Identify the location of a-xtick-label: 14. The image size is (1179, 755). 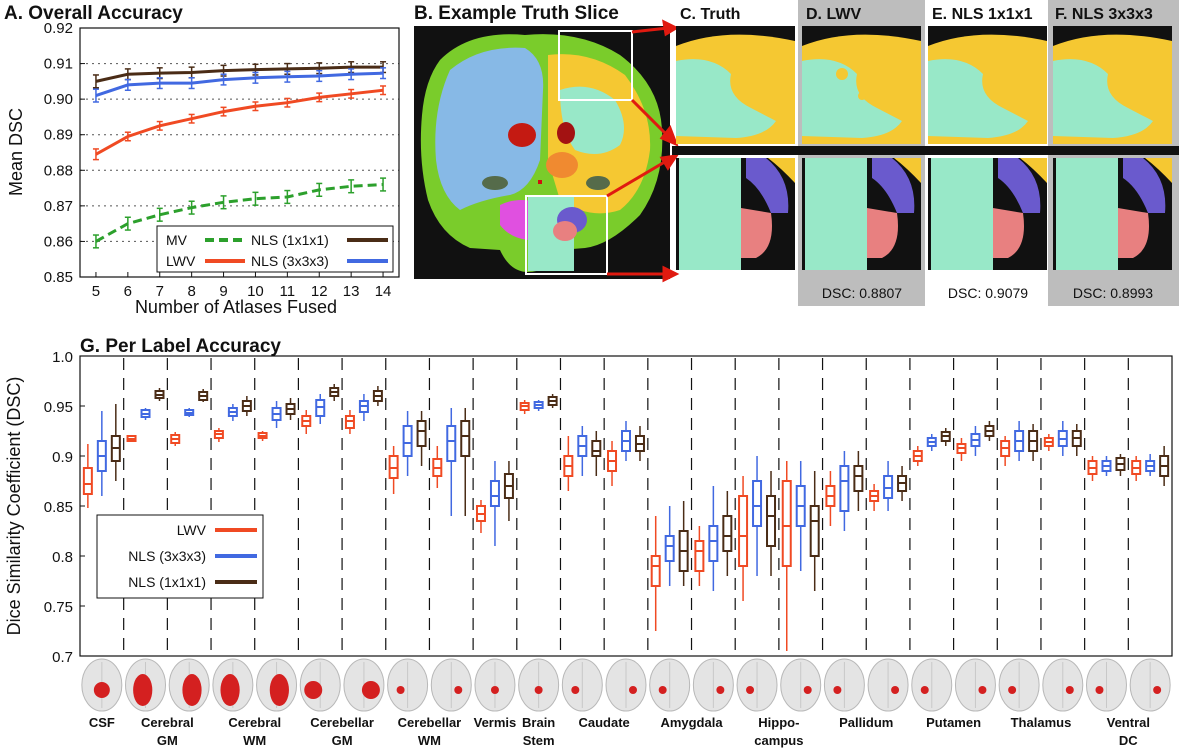
(383, 291).